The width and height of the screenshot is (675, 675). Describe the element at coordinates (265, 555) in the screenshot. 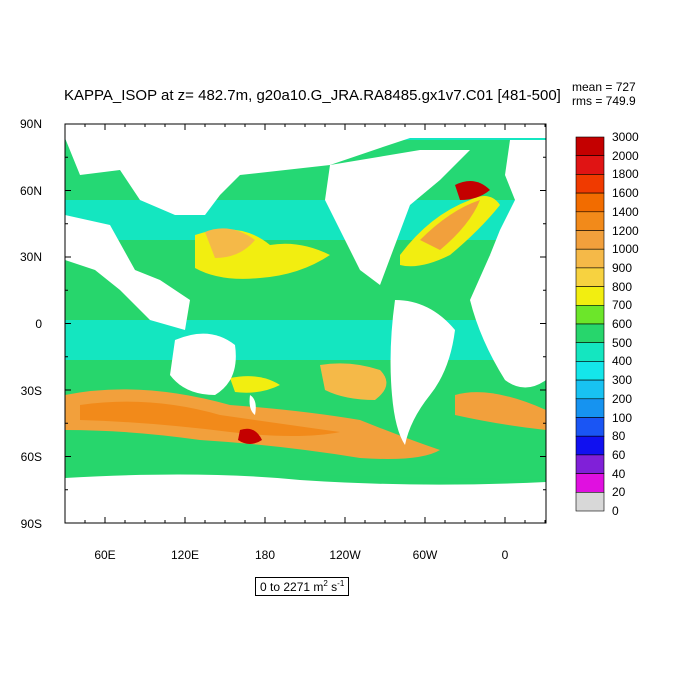

I see `lon-label-180: 180` at that location.